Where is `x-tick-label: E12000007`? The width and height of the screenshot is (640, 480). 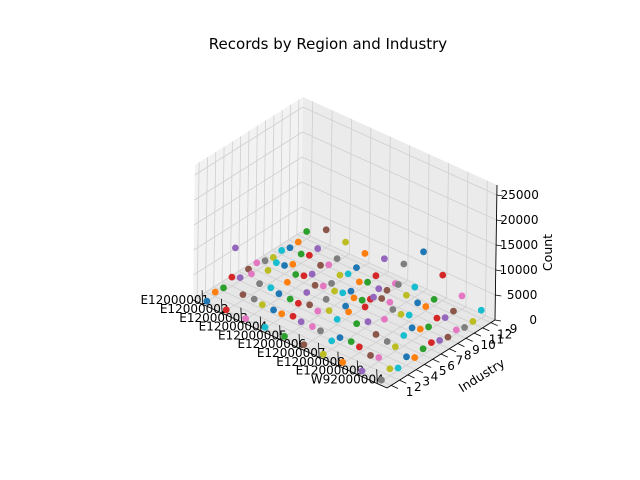 x-tick-label: E12000007 is located at coordinates (291, 353).